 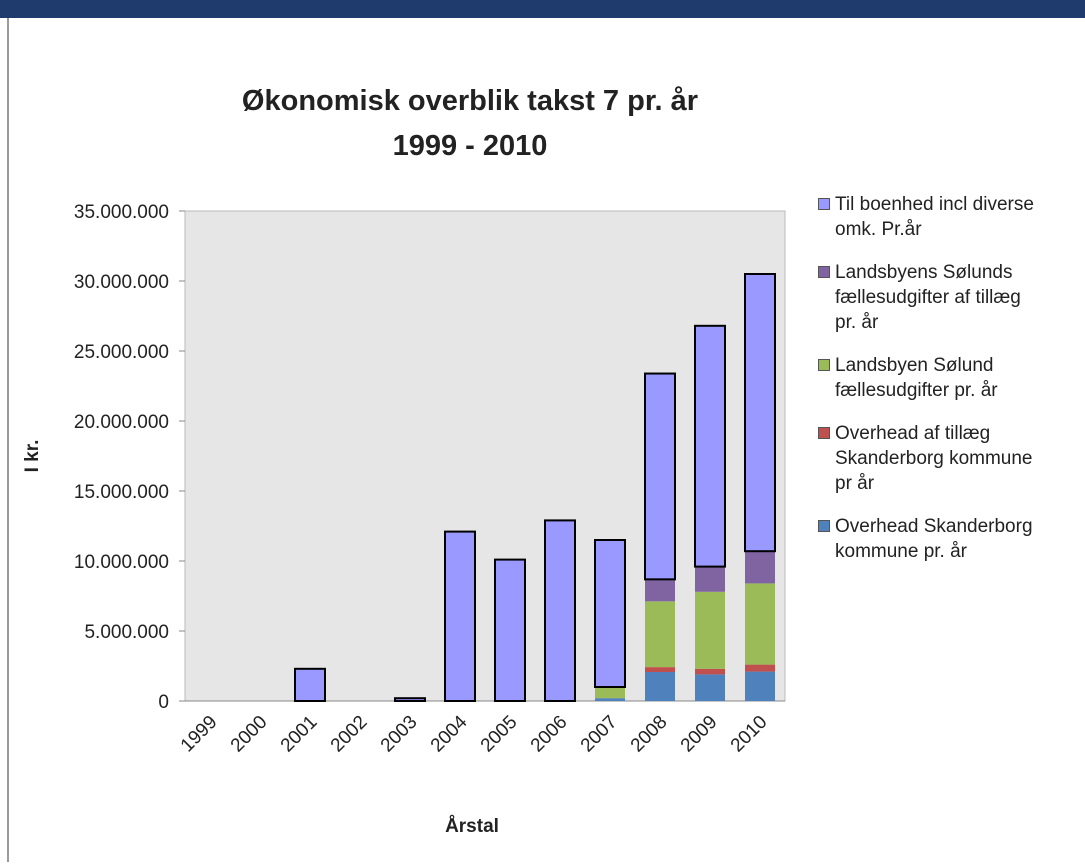 What do you see at coordinates (126, 632) in the screenshot?
I see `y-tick-label: 5.000.000` at bounding box center [126, 632].